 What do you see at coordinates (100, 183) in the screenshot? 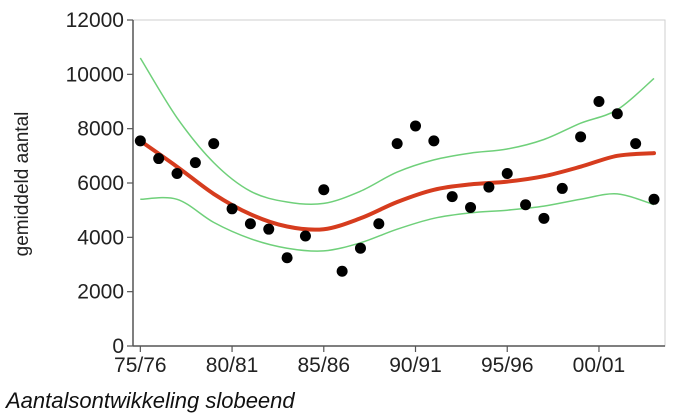
I see `y-tick-label: 6000` at bounding box center [100, 183].